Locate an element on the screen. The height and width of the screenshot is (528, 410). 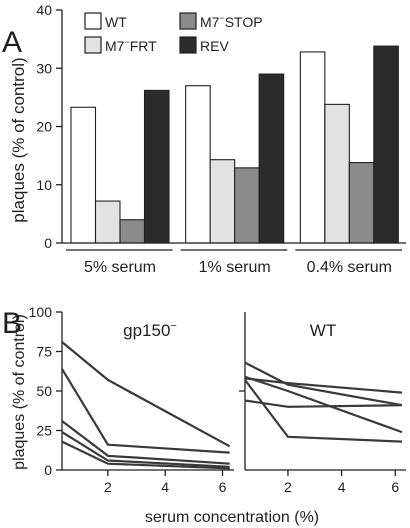
bar-rev-1-serum is located at coordinates (271, 158).